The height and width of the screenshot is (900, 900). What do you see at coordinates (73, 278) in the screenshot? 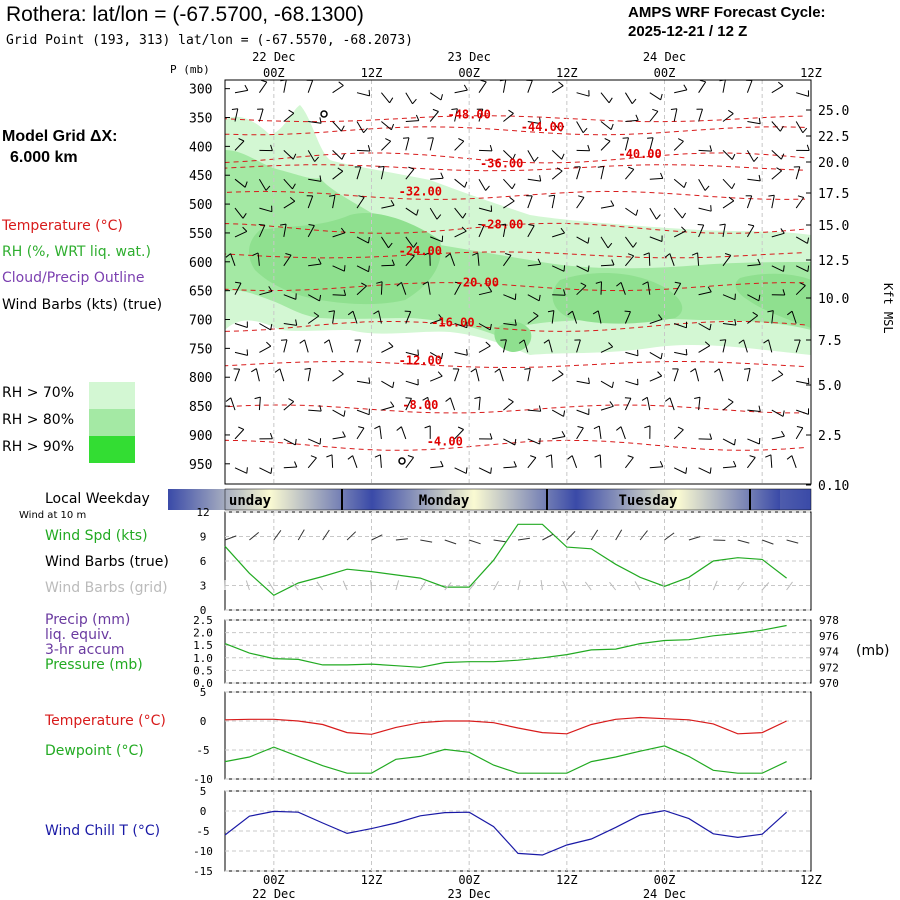
I see `legend-item: Cloud/Precip Outline` at bounding box center [73, 278].